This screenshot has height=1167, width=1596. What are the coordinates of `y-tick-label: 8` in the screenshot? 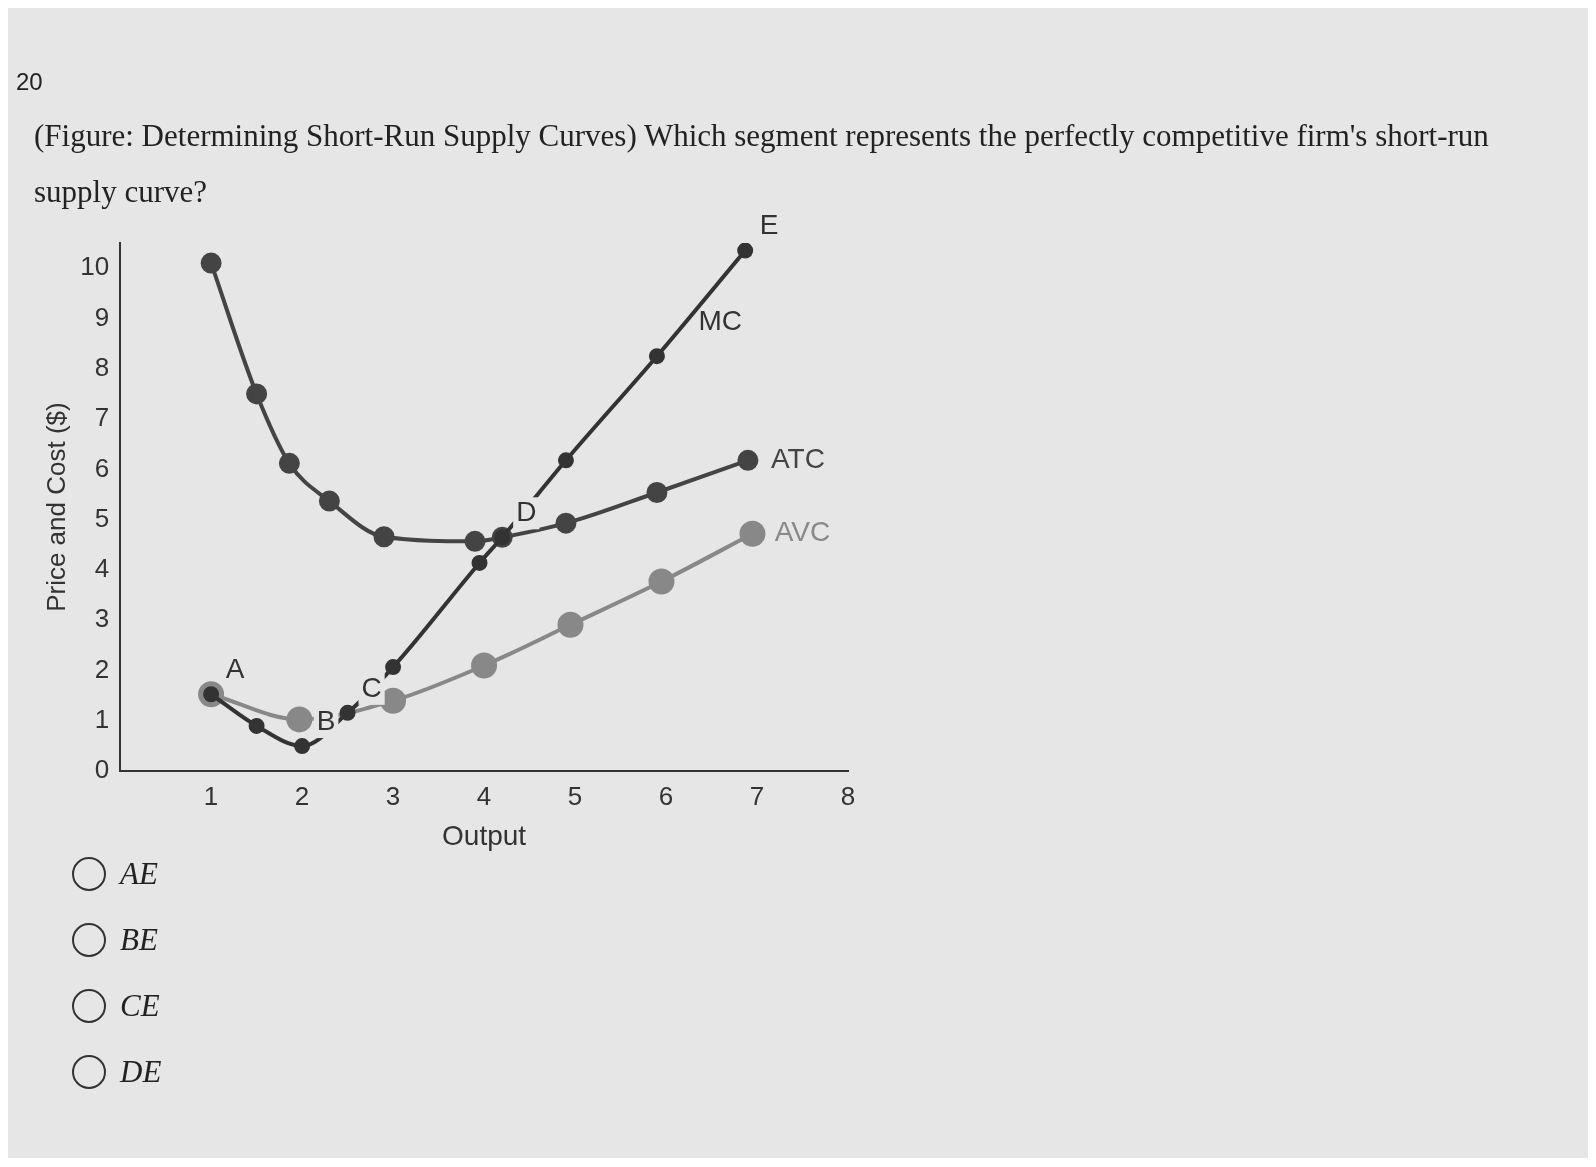 It's located at (102, 366).